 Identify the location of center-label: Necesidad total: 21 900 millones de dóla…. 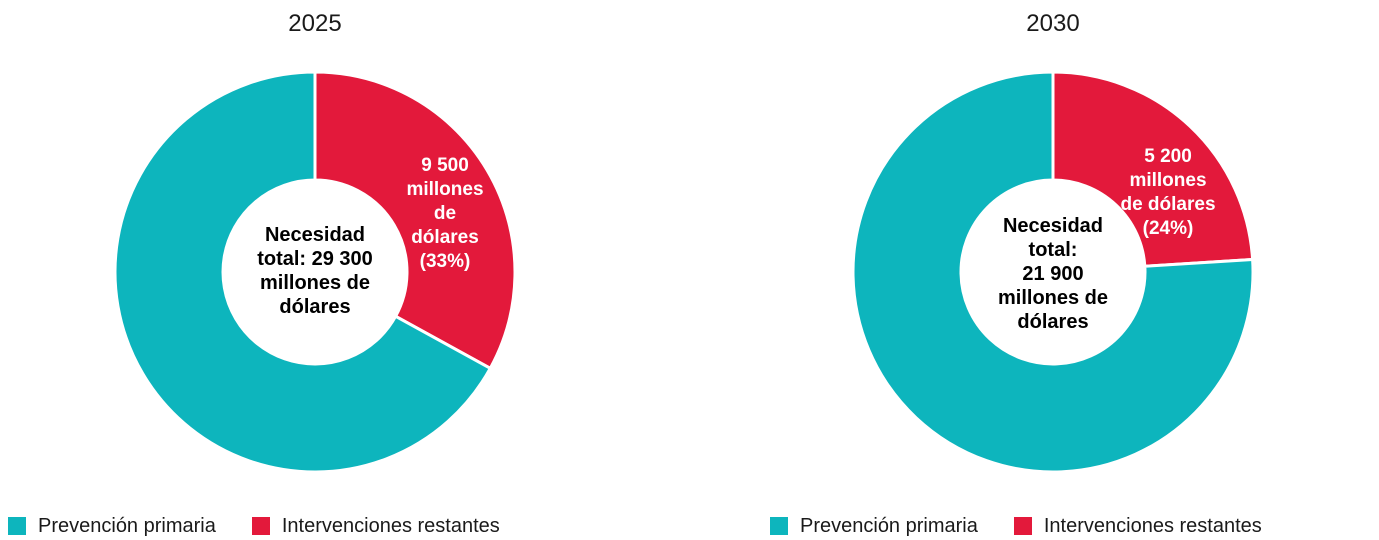
(1053, 274).